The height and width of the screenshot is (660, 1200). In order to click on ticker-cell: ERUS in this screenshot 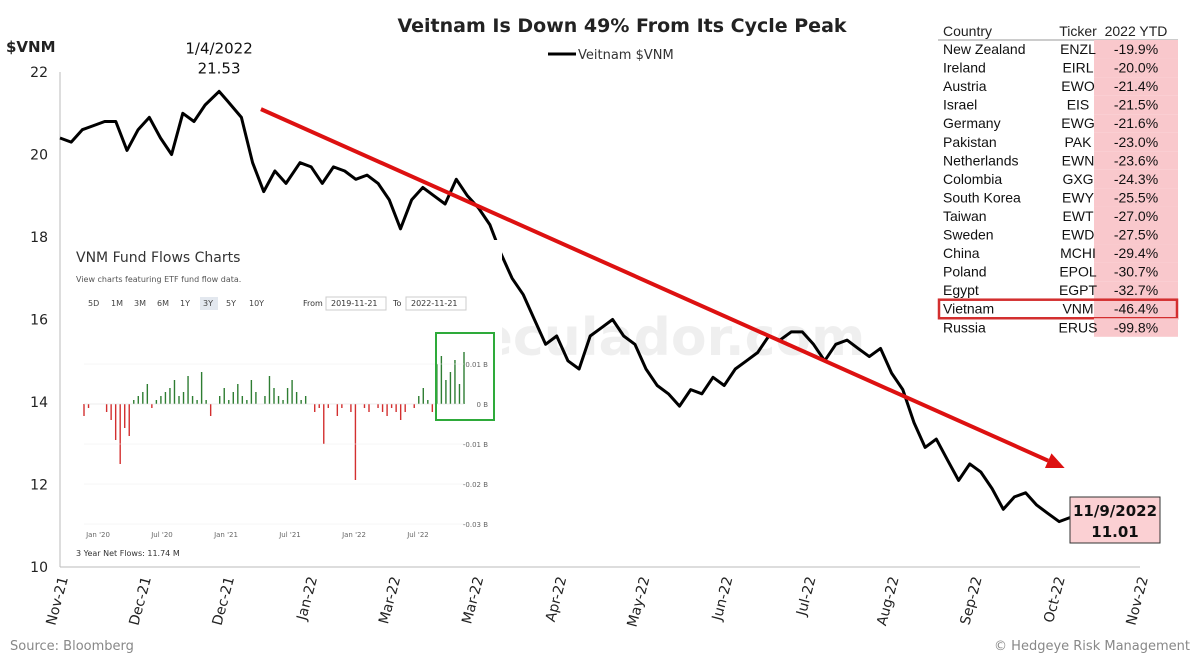, I will do `click(1078, 327)`.